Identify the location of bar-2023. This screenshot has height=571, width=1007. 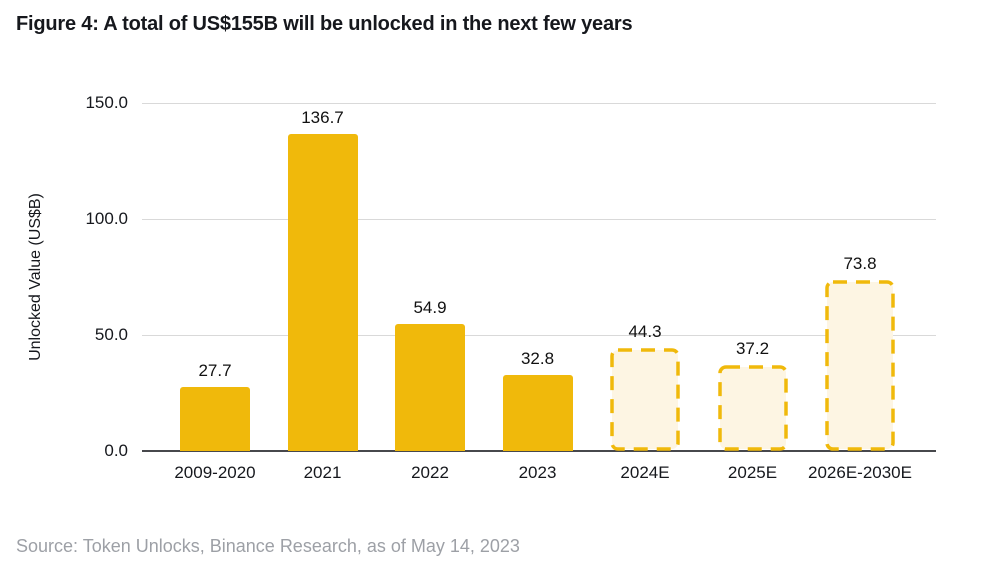
(537, 412).